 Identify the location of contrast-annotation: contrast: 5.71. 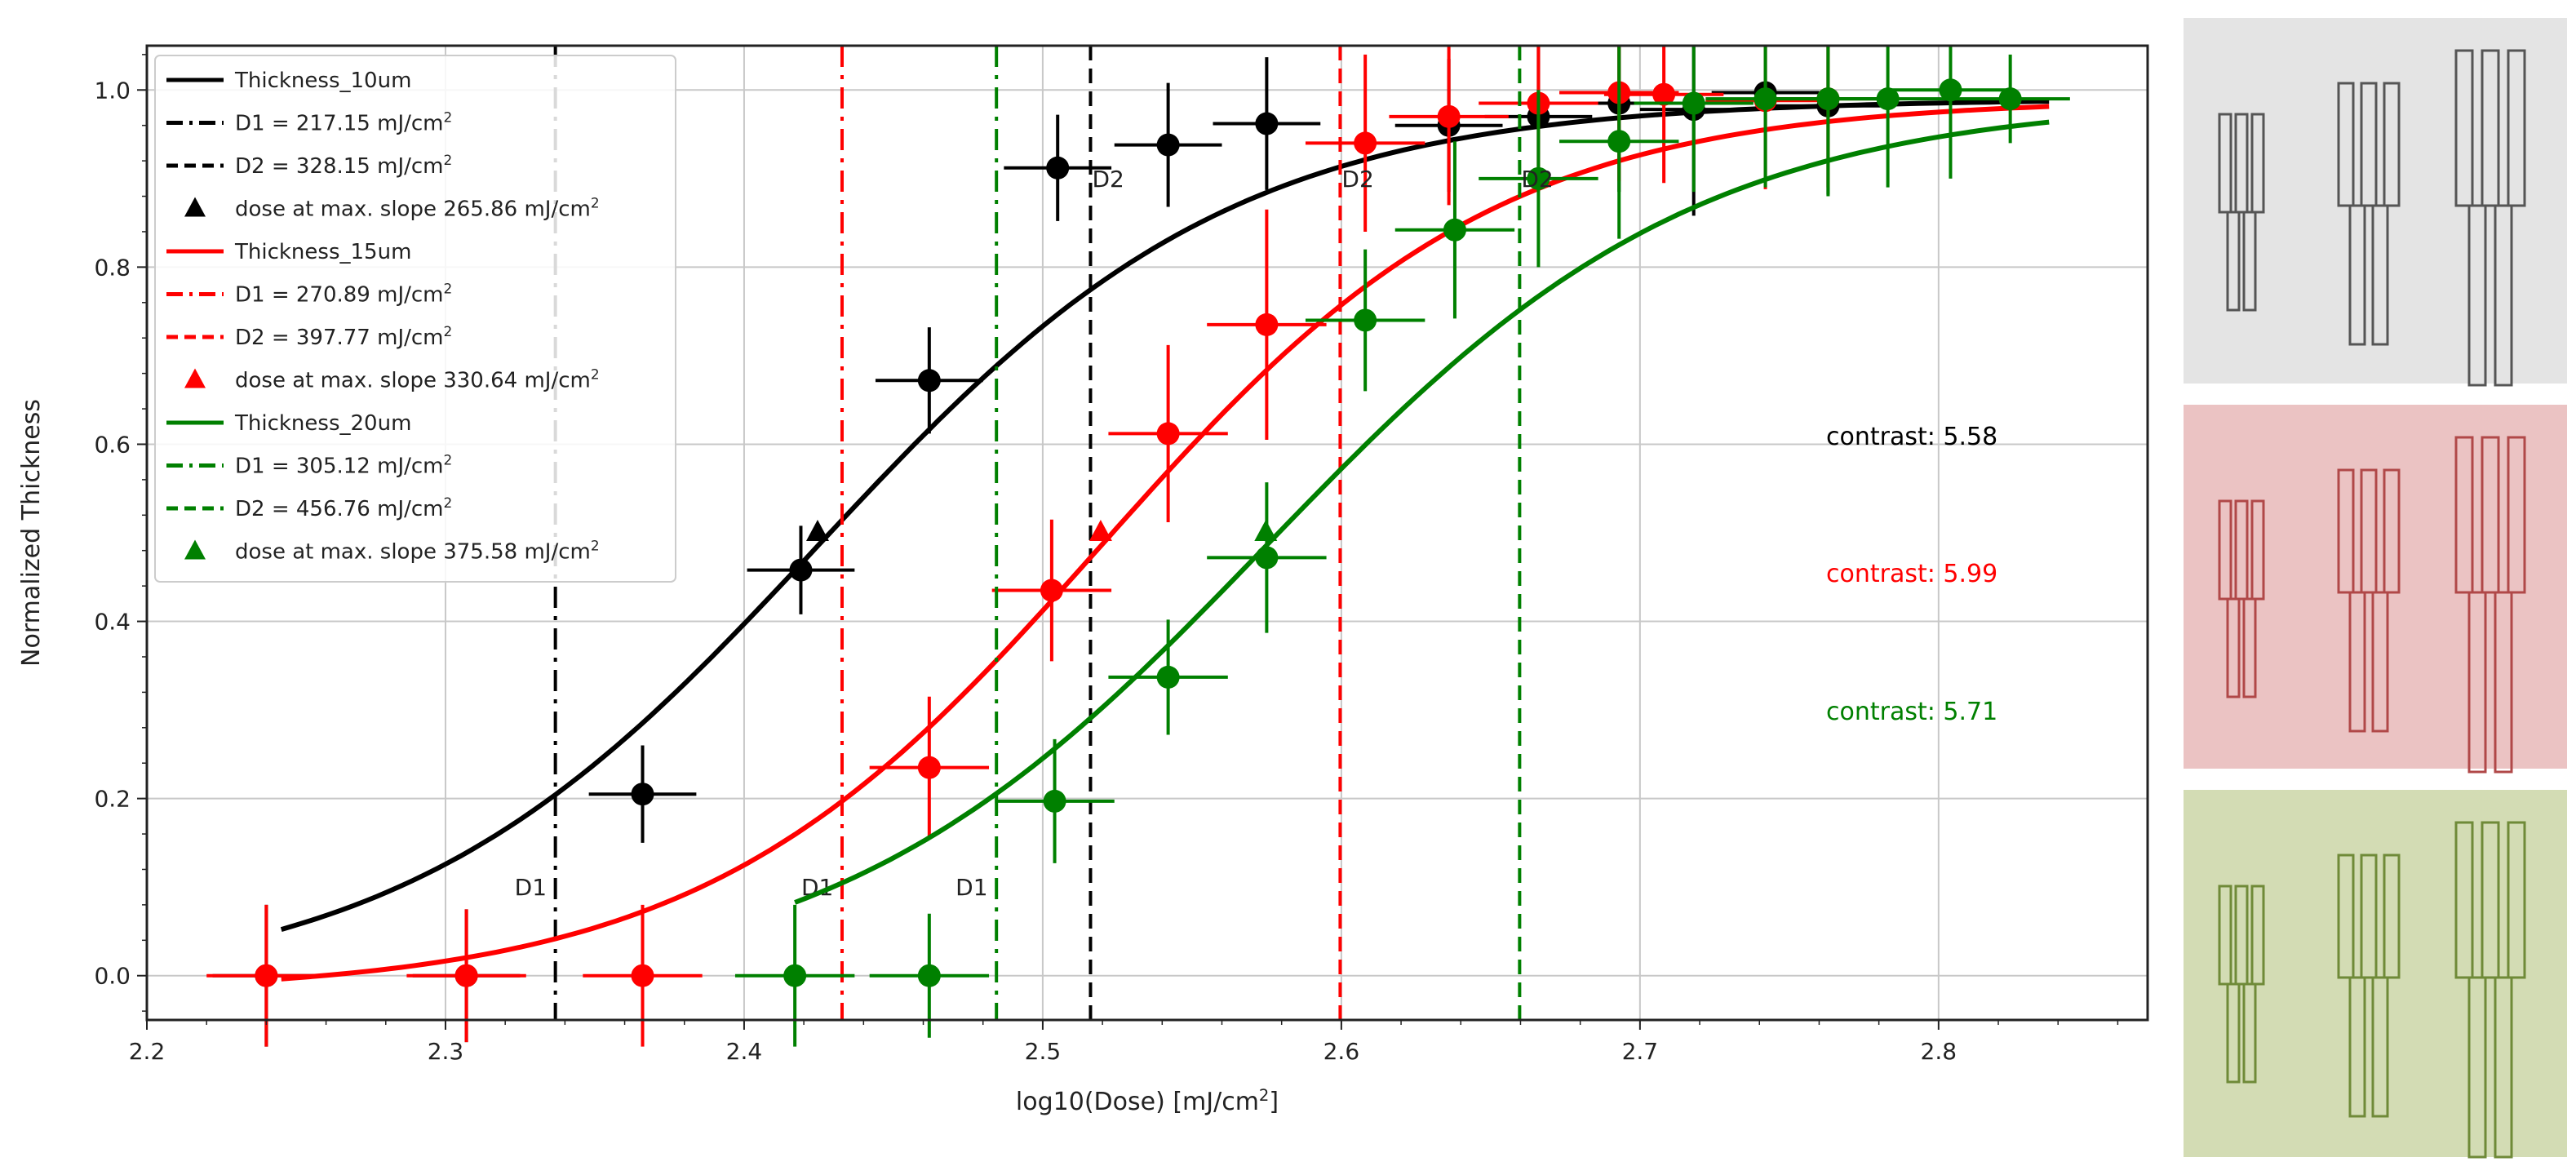
(1912, 712).